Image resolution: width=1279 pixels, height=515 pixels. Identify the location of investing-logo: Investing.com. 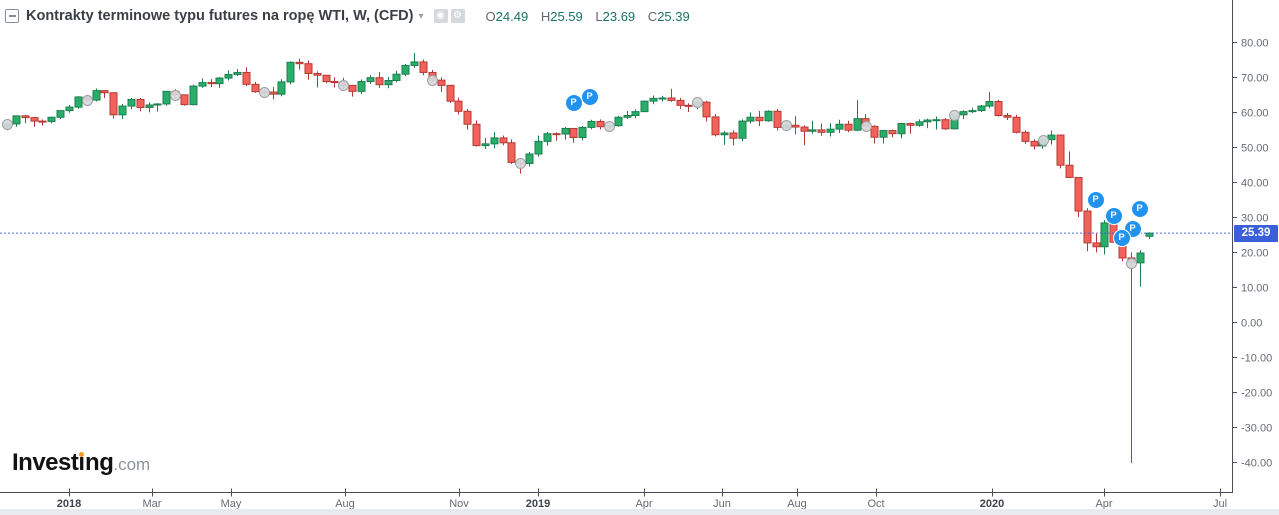
(81, 463).